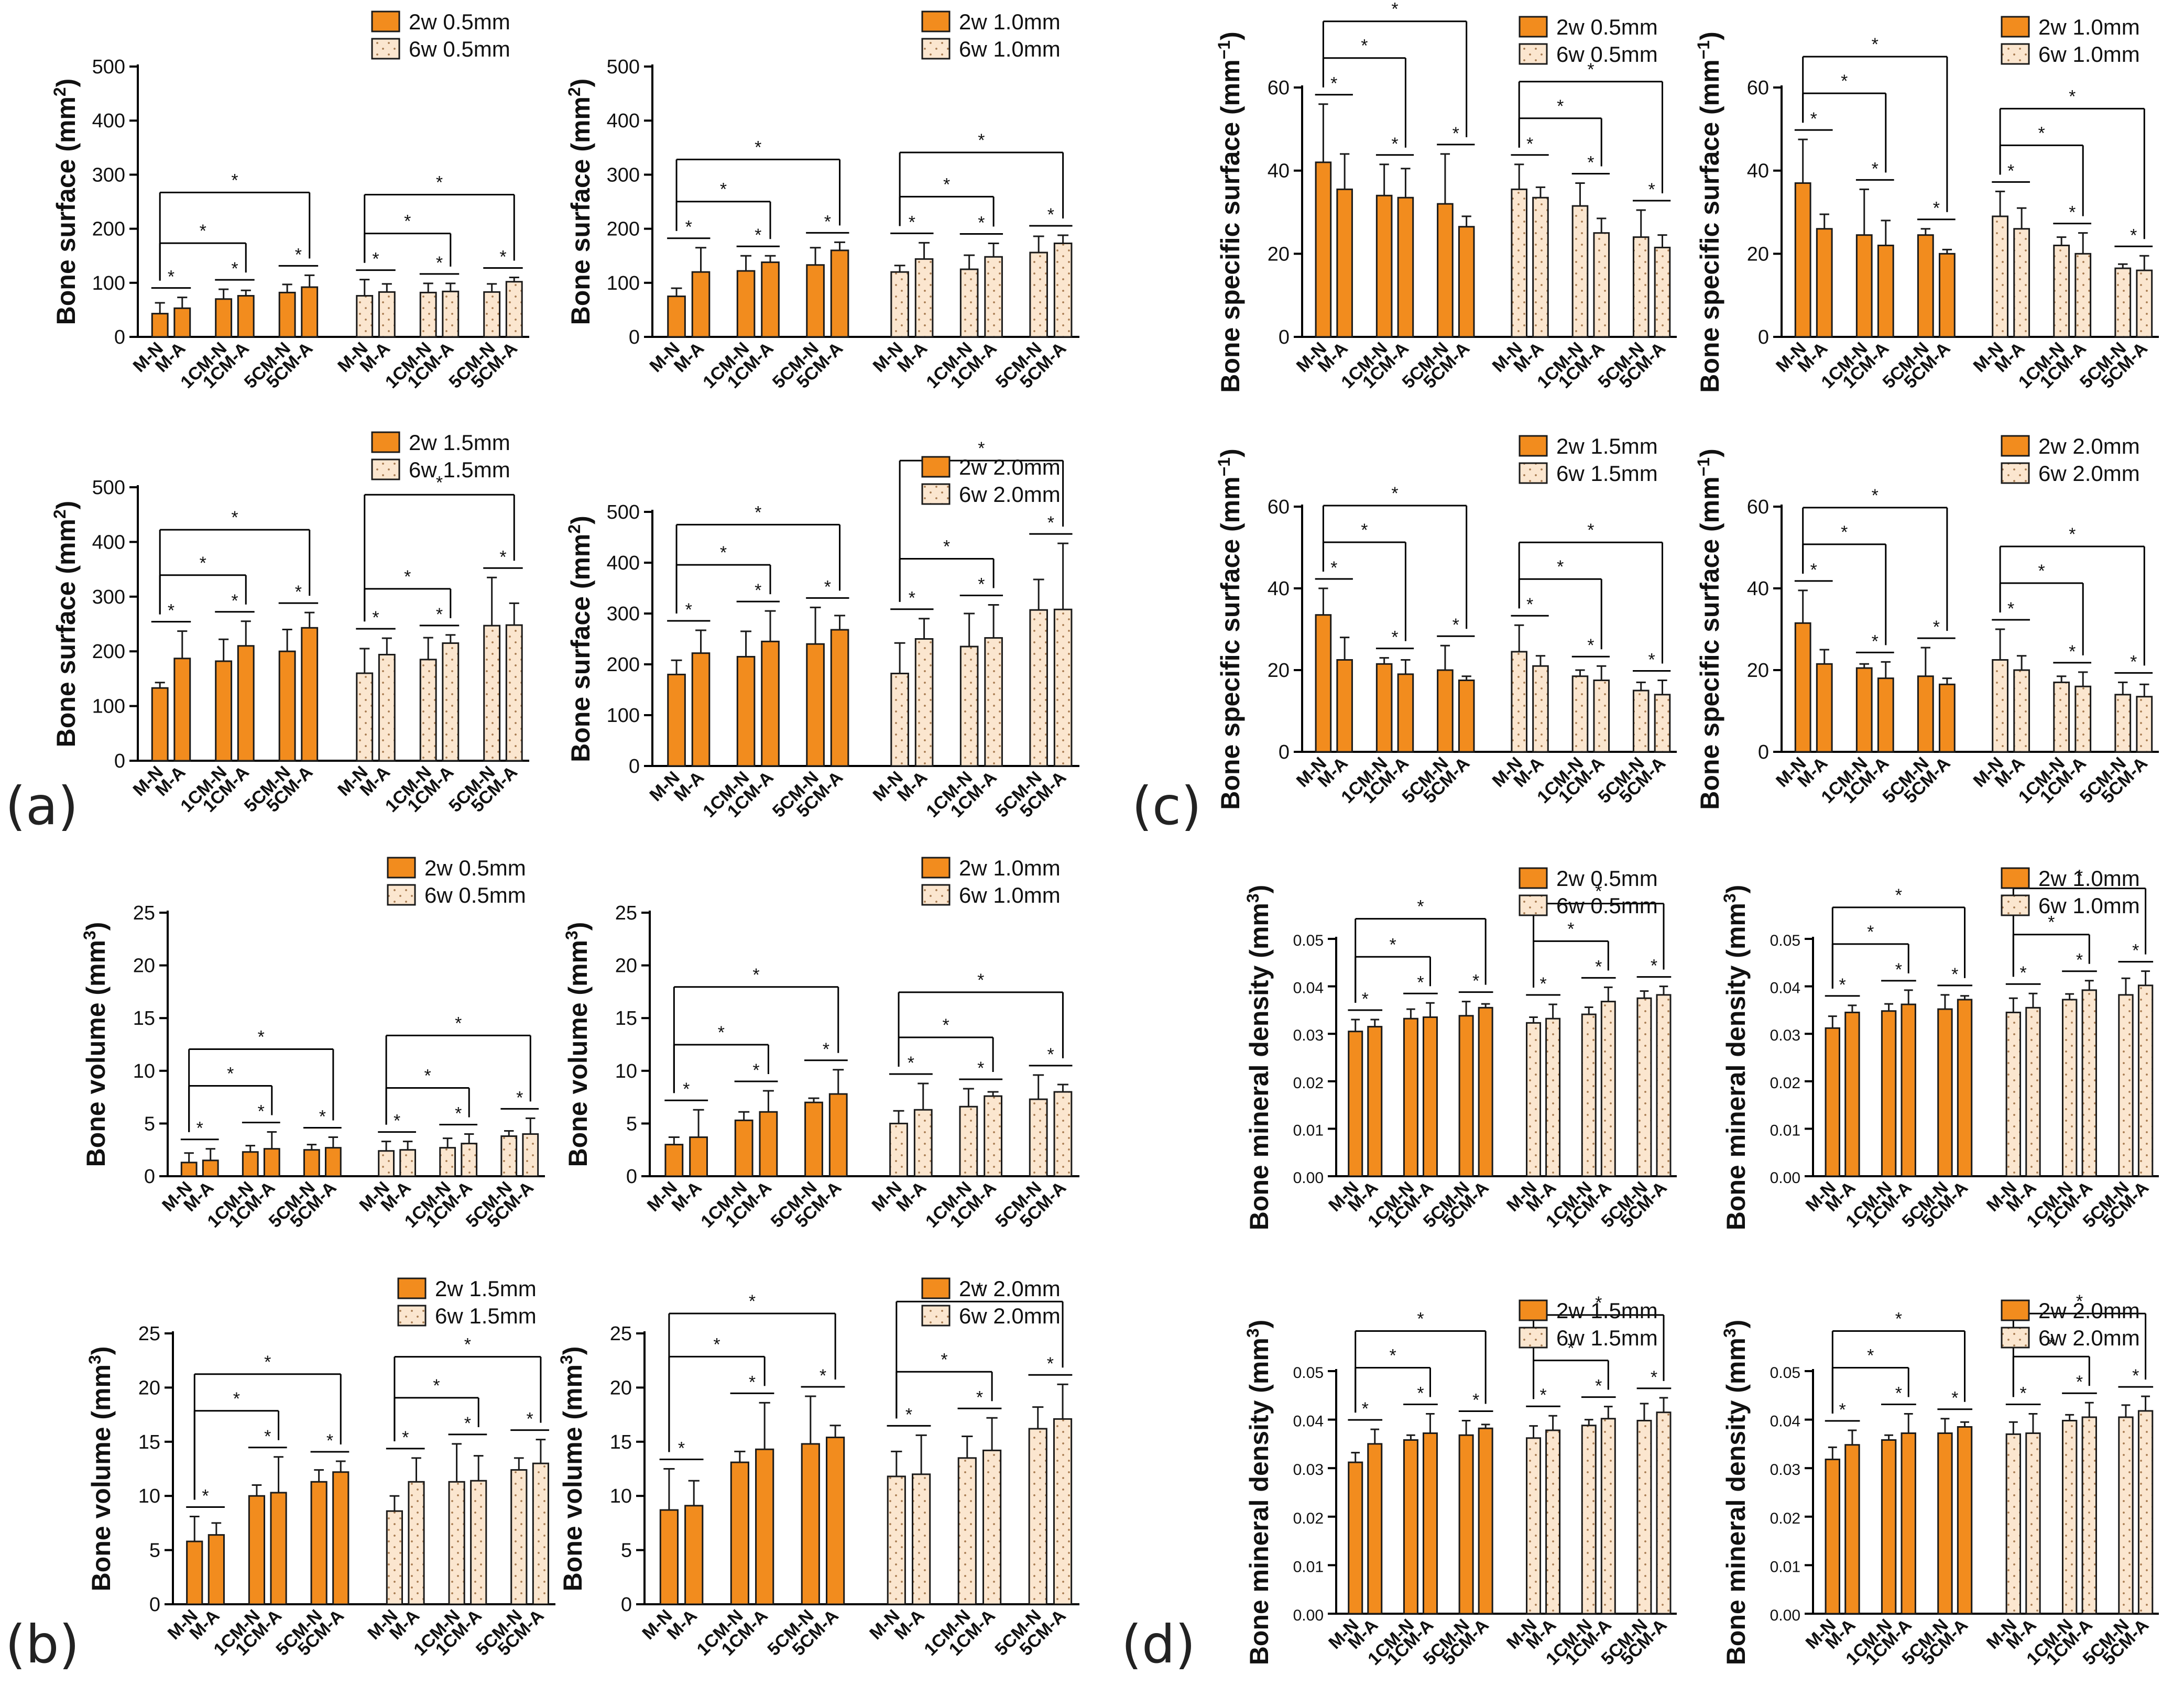  What do you see at coordinates (108, 597) in the screenshot?
I see `y-tick-label: 300` at bounding box center [108, 597].